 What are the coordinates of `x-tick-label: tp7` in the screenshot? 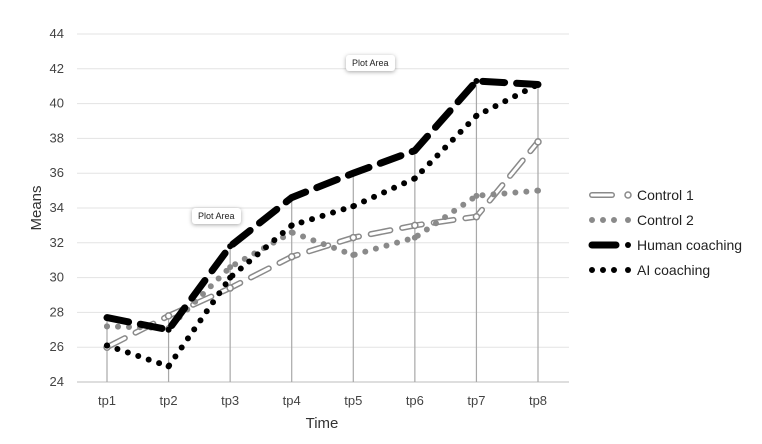 It's located at (476, 400).